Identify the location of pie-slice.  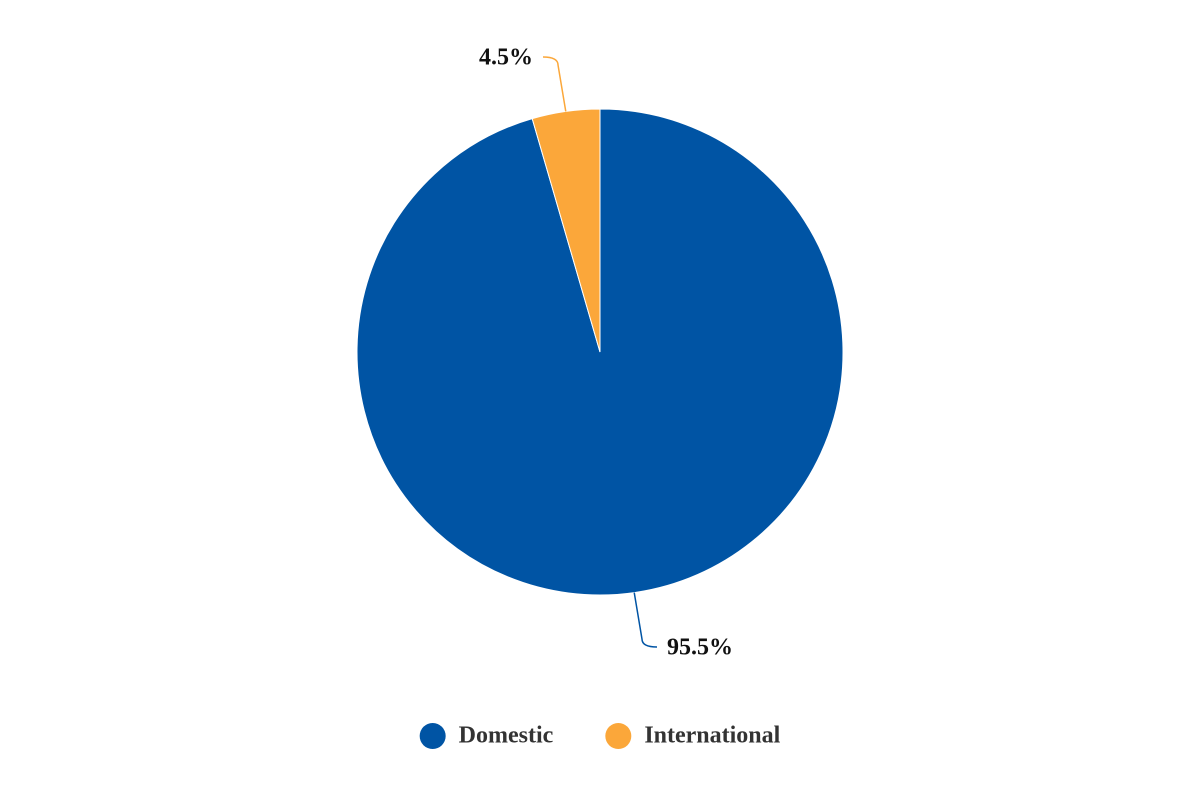
(566, 230).